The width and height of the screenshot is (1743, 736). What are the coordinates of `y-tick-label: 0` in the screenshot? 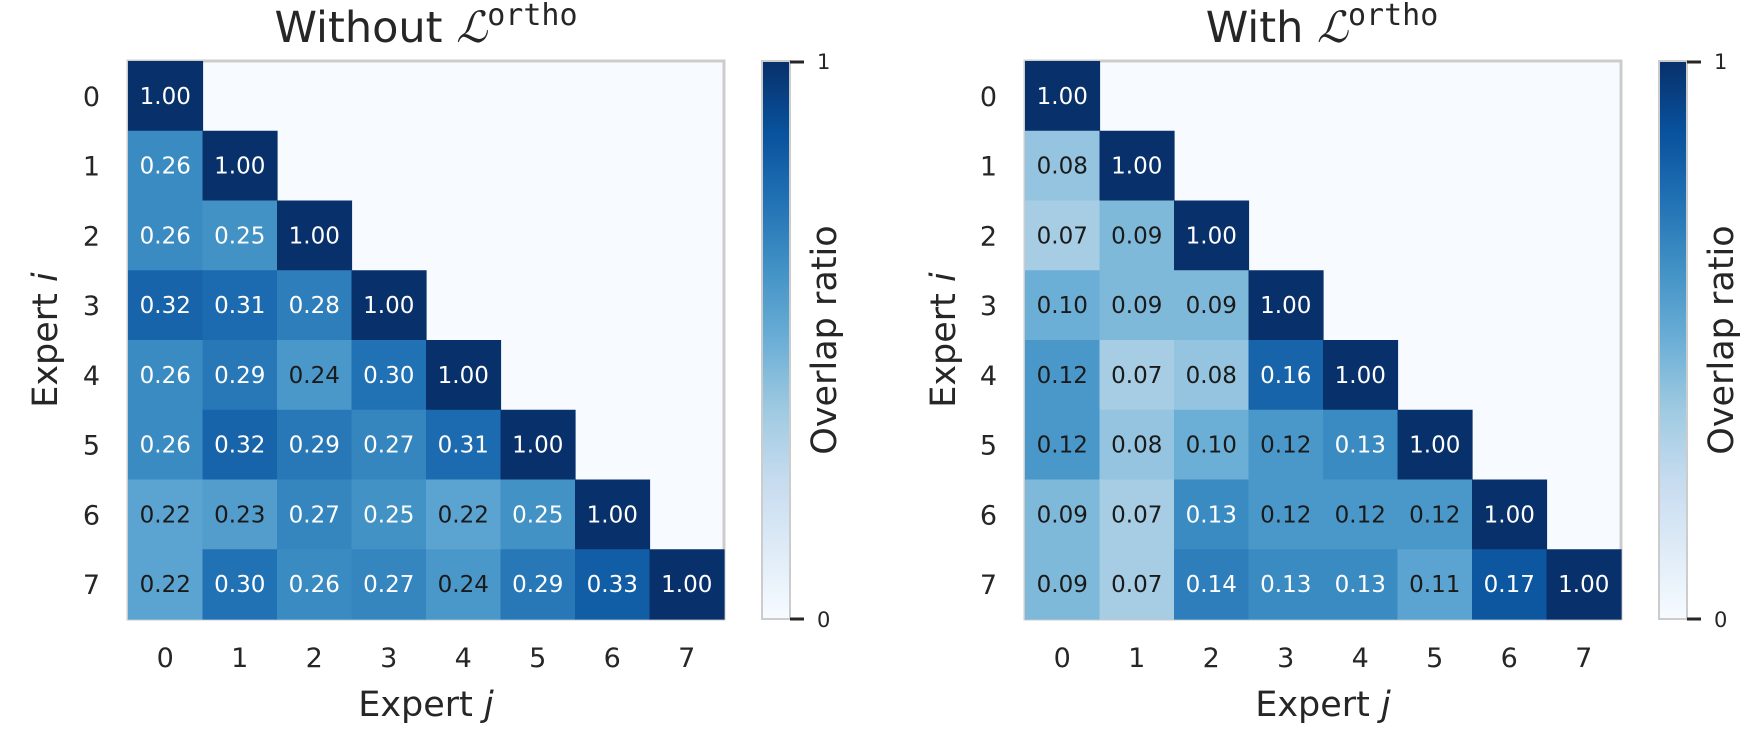 It's located at (988, 97).